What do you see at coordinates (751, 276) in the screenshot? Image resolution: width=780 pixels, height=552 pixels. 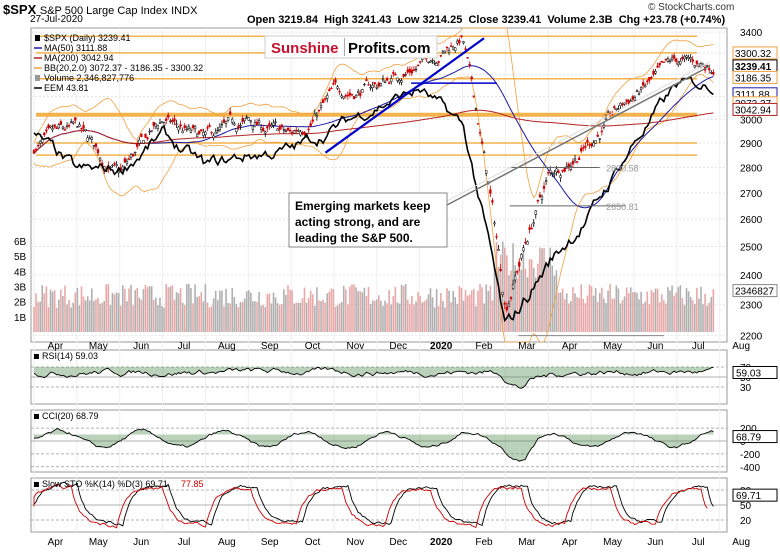 I see `y-tick-label: 2400` at bounding box center [751, 276].